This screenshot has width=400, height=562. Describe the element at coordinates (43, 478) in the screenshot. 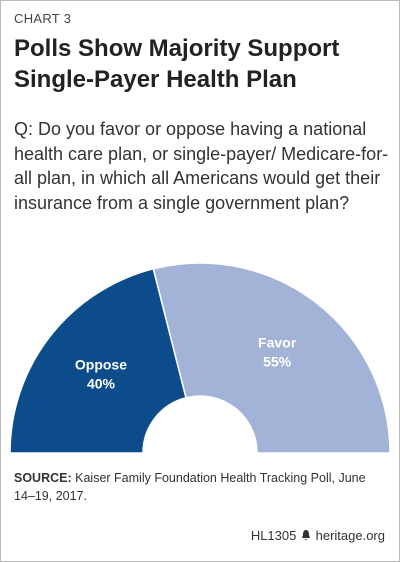

I see `source-label: SOURCE:` at that location.